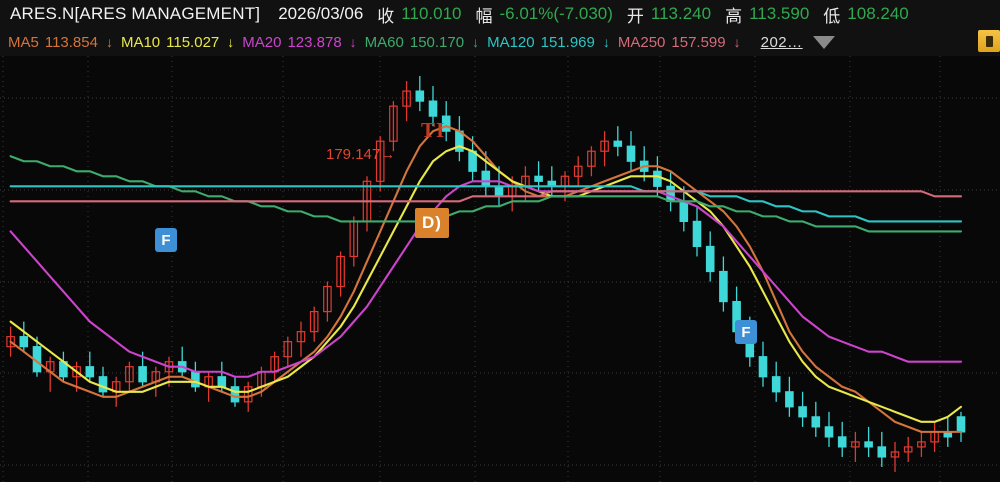  What do you see at coordinates (432, 223) in the screenshot?
I see `drawing-tool-badge: D)` at bounding box center [432, 223].